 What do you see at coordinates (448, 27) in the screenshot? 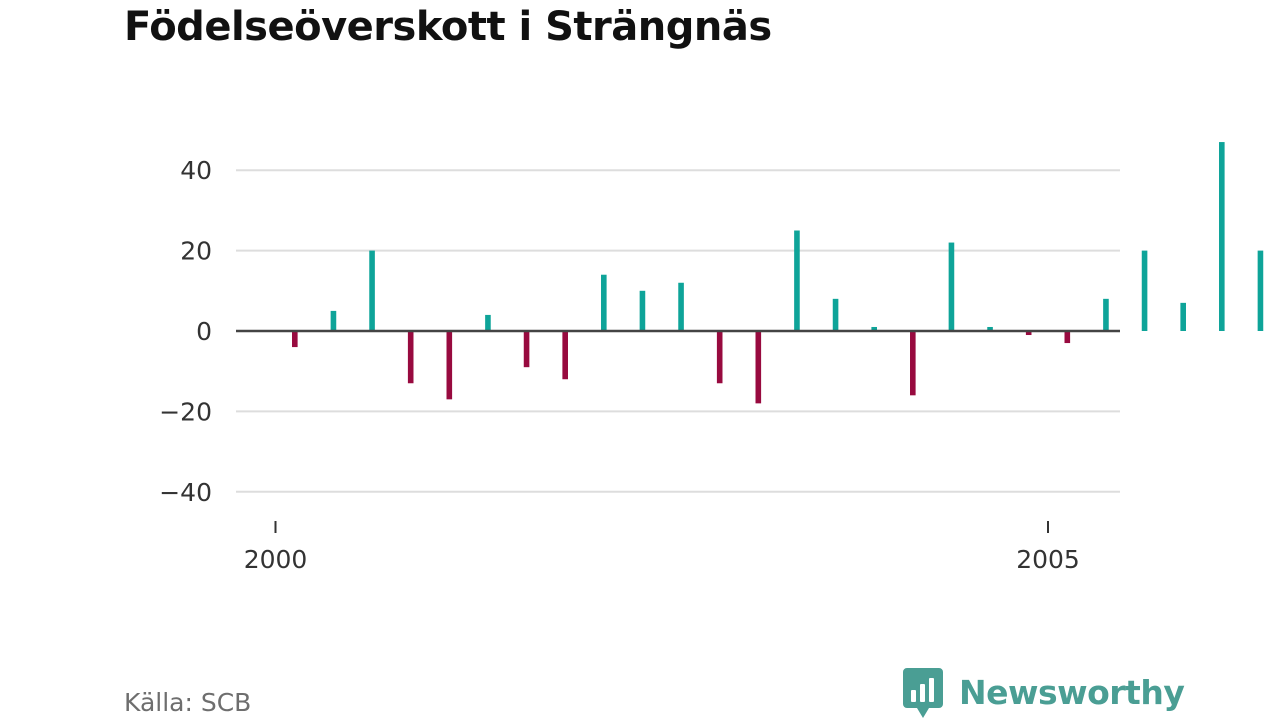
I see `chart-title: Födelseöverskott i Strängnäs` at bounding box center [448, 27].